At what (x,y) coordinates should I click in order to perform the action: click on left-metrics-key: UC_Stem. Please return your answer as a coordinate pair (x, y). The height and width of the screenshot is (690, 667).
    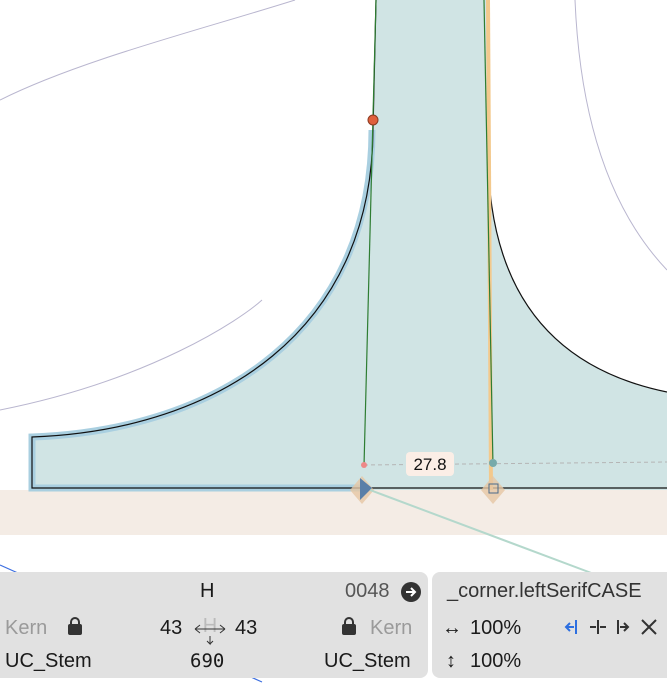
    Looking at the image, I should click on (48, 661).